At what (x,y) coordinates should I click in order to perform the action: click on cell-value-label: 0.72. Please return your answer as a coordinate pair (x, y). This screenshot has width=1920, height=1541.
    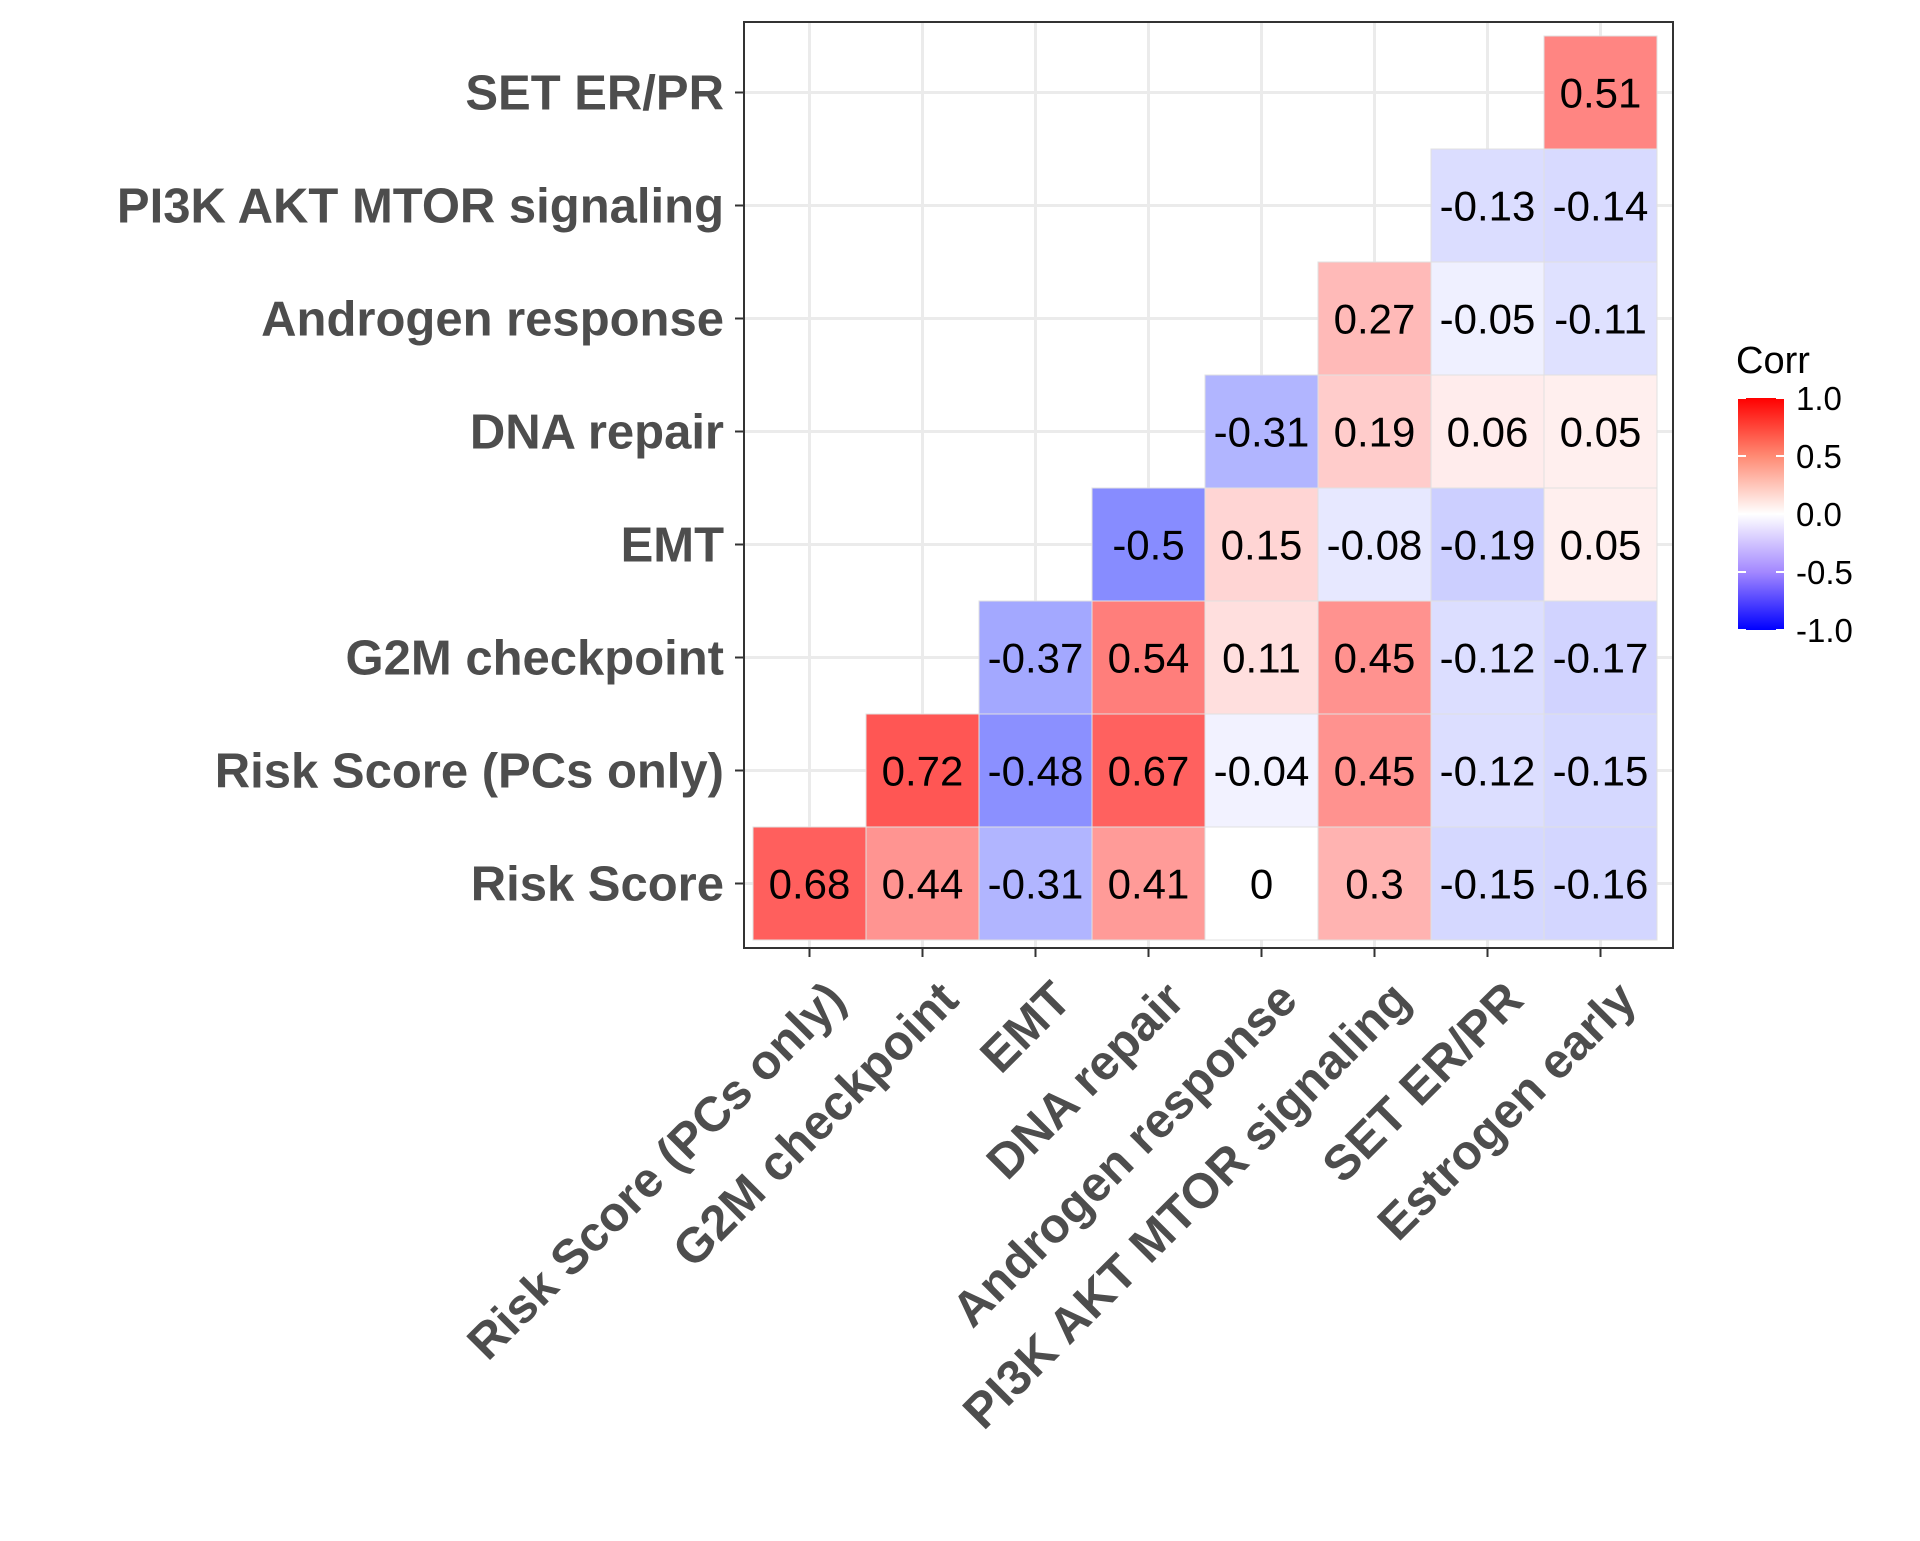
    Looking at the image, I should click on (923, 771).